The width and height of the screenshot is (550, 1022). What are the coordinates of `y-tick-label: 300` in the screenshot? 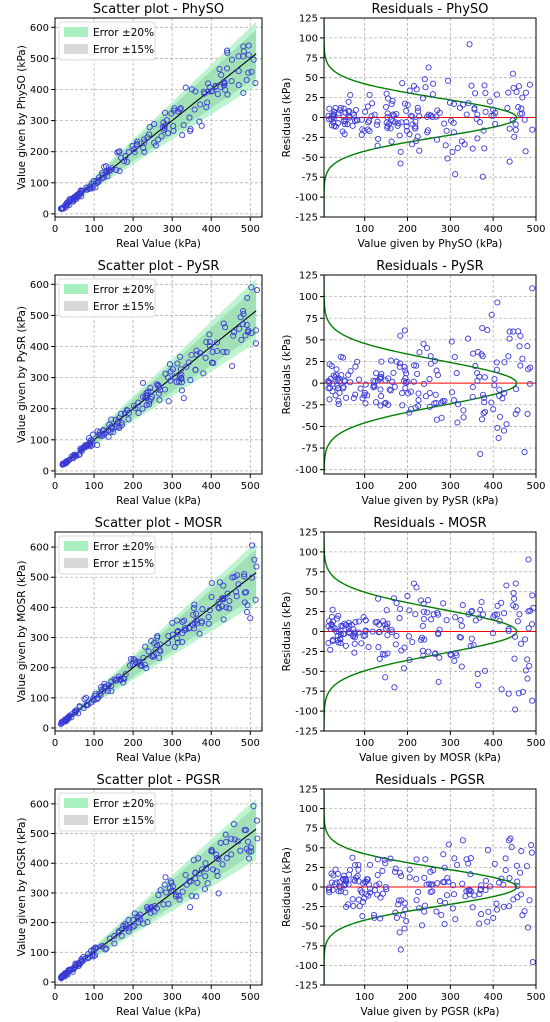 It's located at (39, 121).